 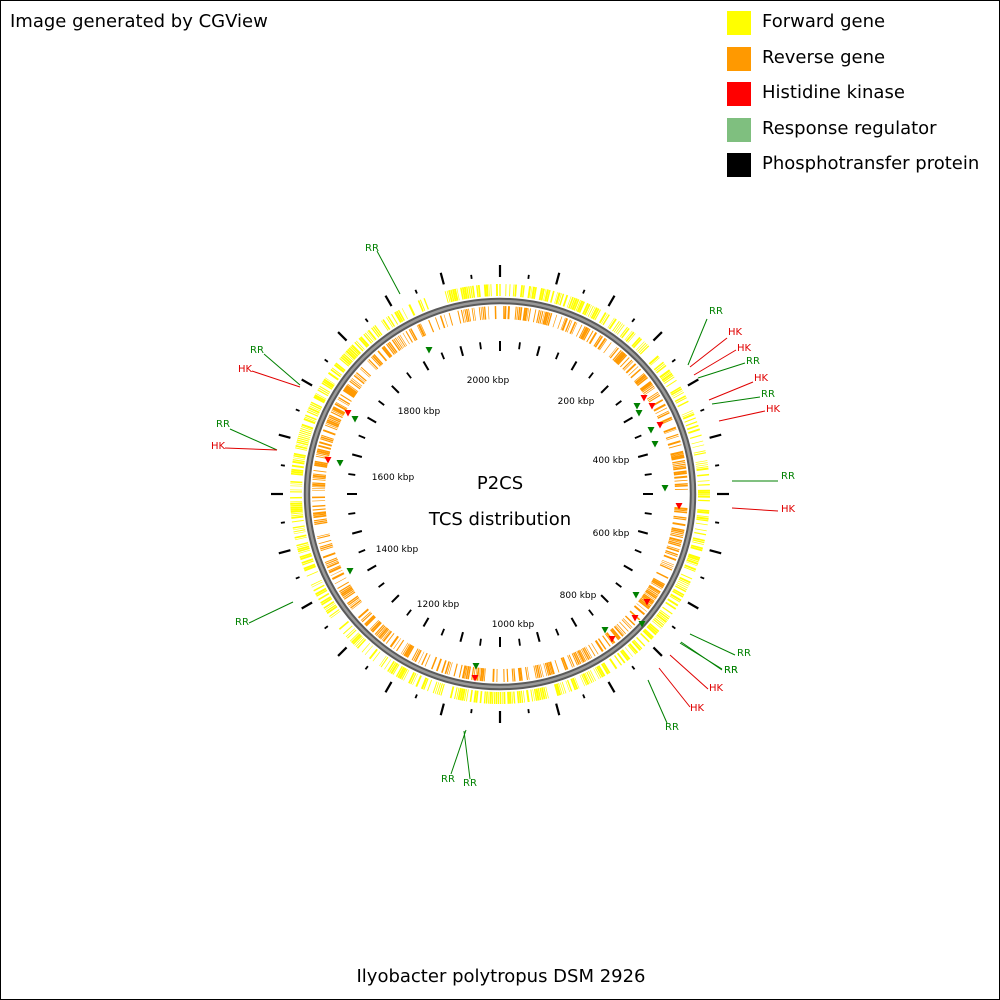 What do you see at coordinates (513, 625) in the screenshot?
I see `ruler-tick-label: 1000 kbp` at bounding box center [513, 625].